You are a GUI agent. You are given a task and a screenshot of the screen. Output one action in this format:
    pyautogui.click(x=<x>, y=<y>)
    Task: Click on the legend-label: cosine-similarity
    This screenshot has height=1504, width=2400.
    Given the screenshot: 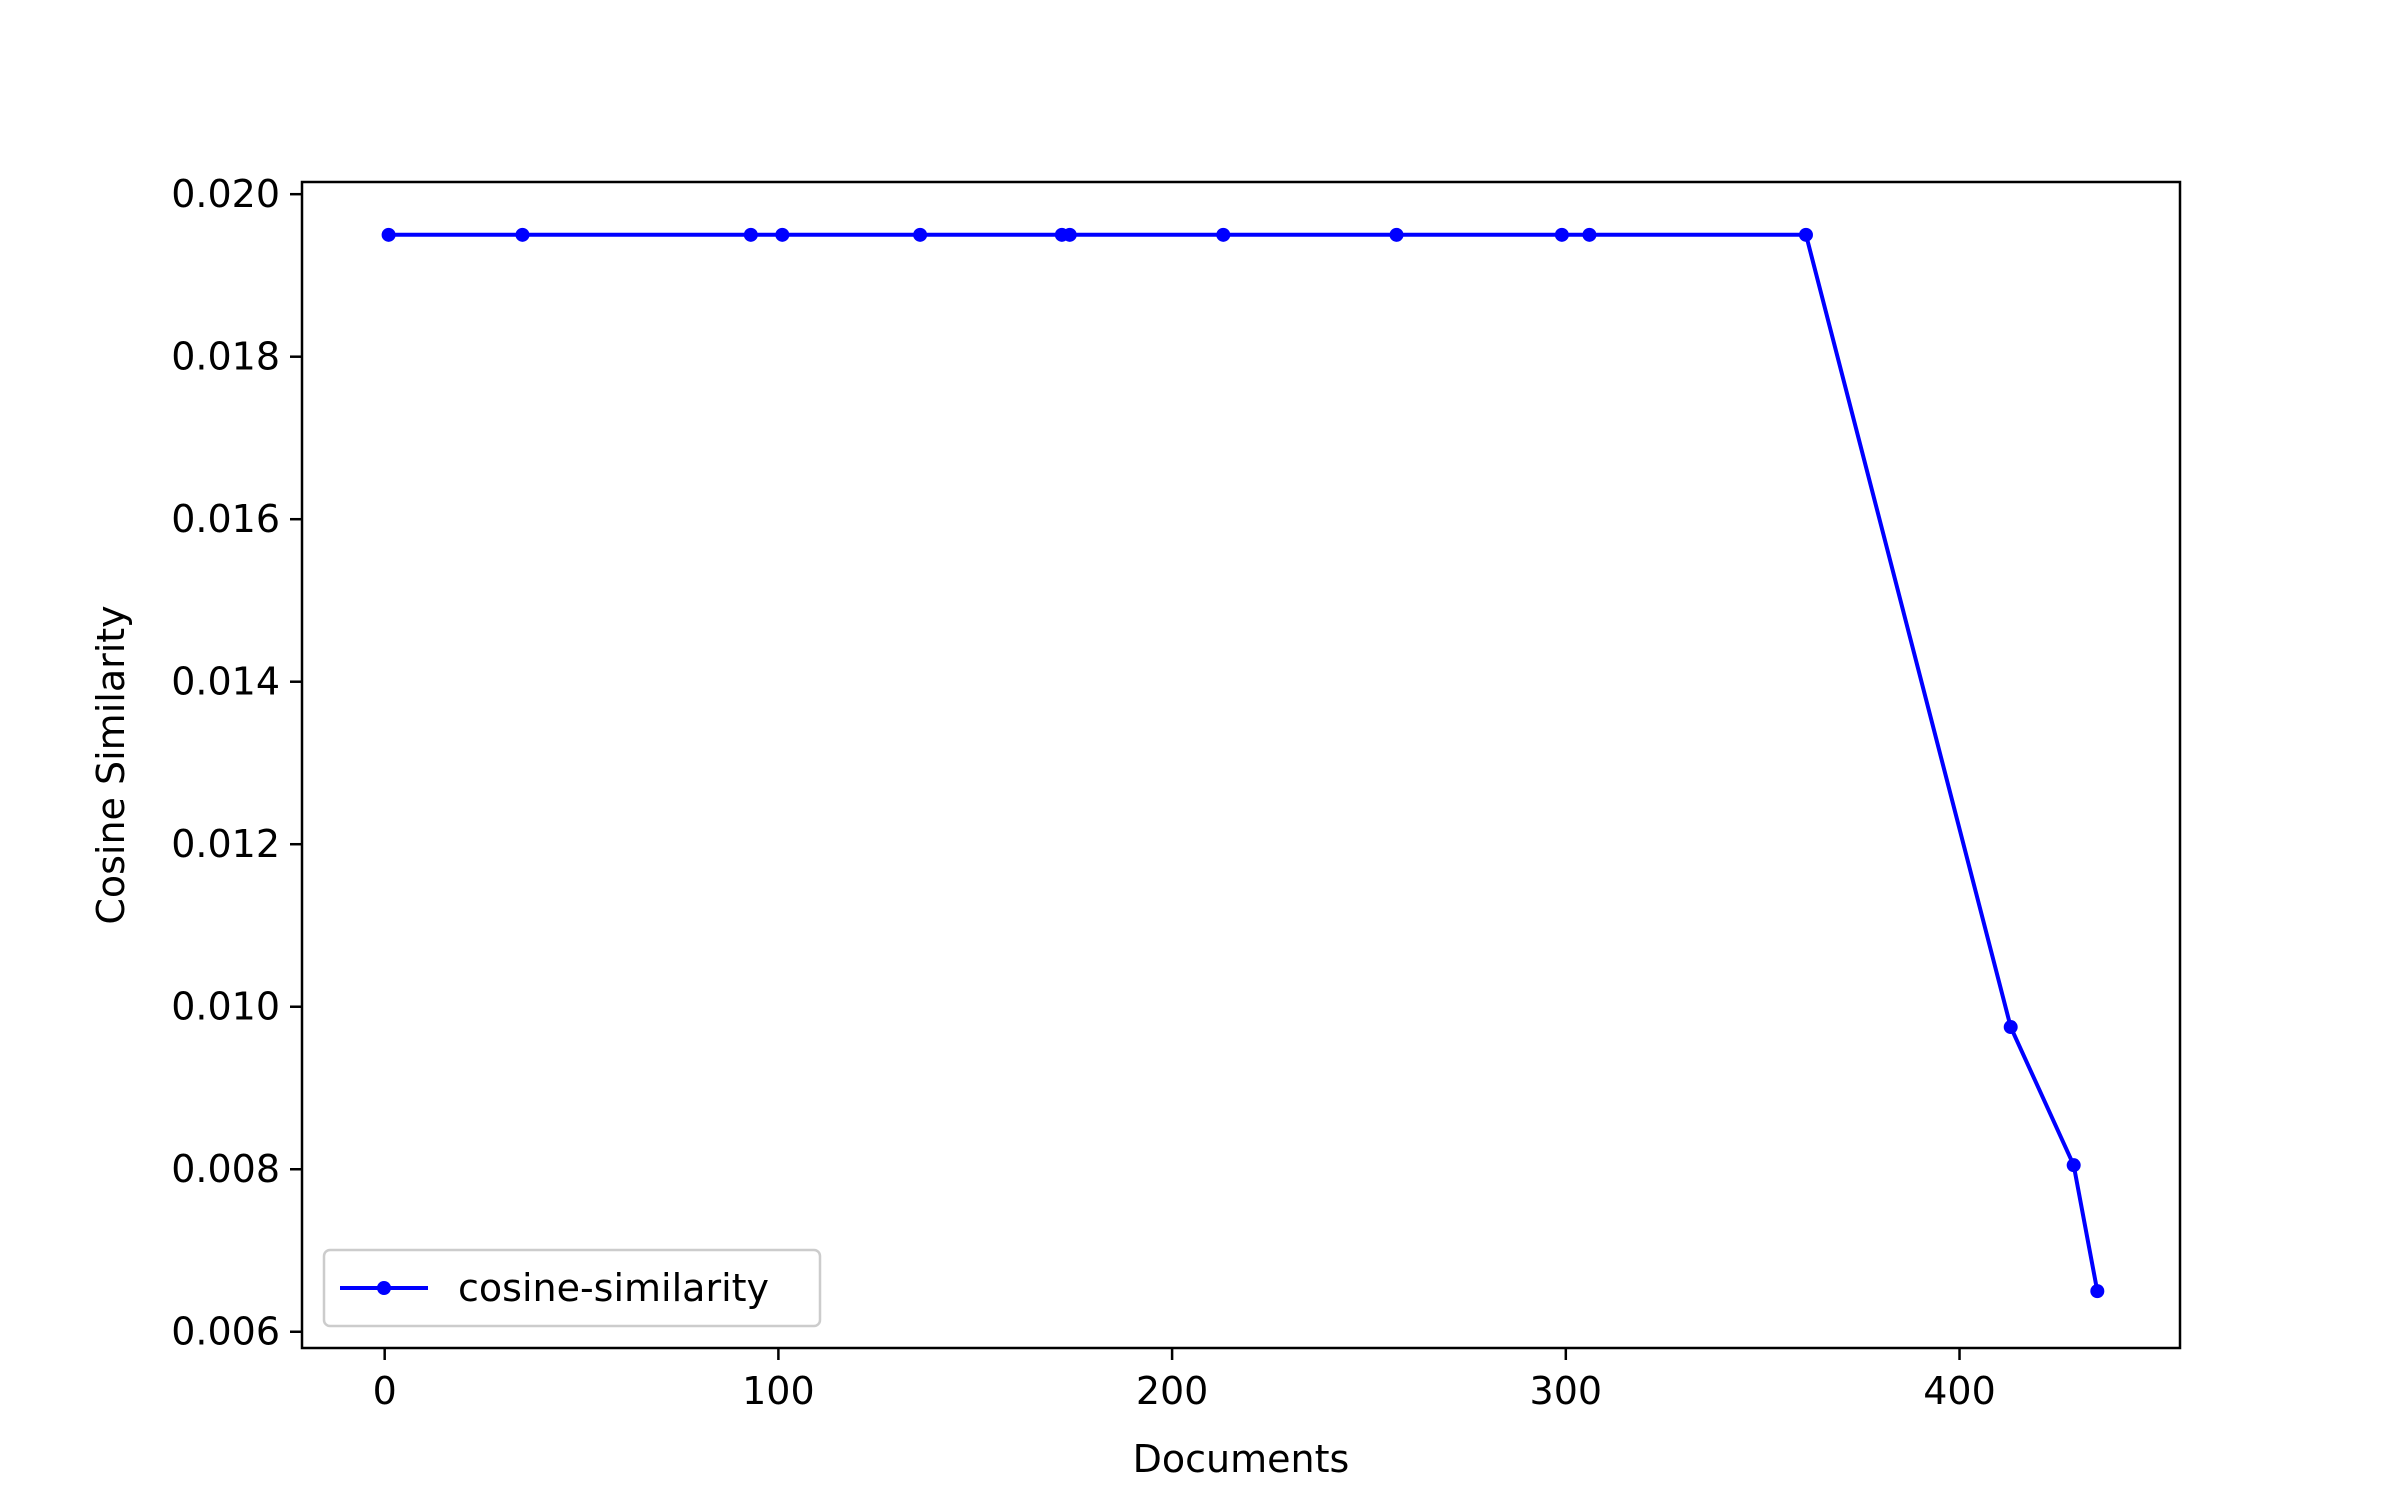 What is the action you would take?
    pyautogui.click(x=613, y=1288)
    